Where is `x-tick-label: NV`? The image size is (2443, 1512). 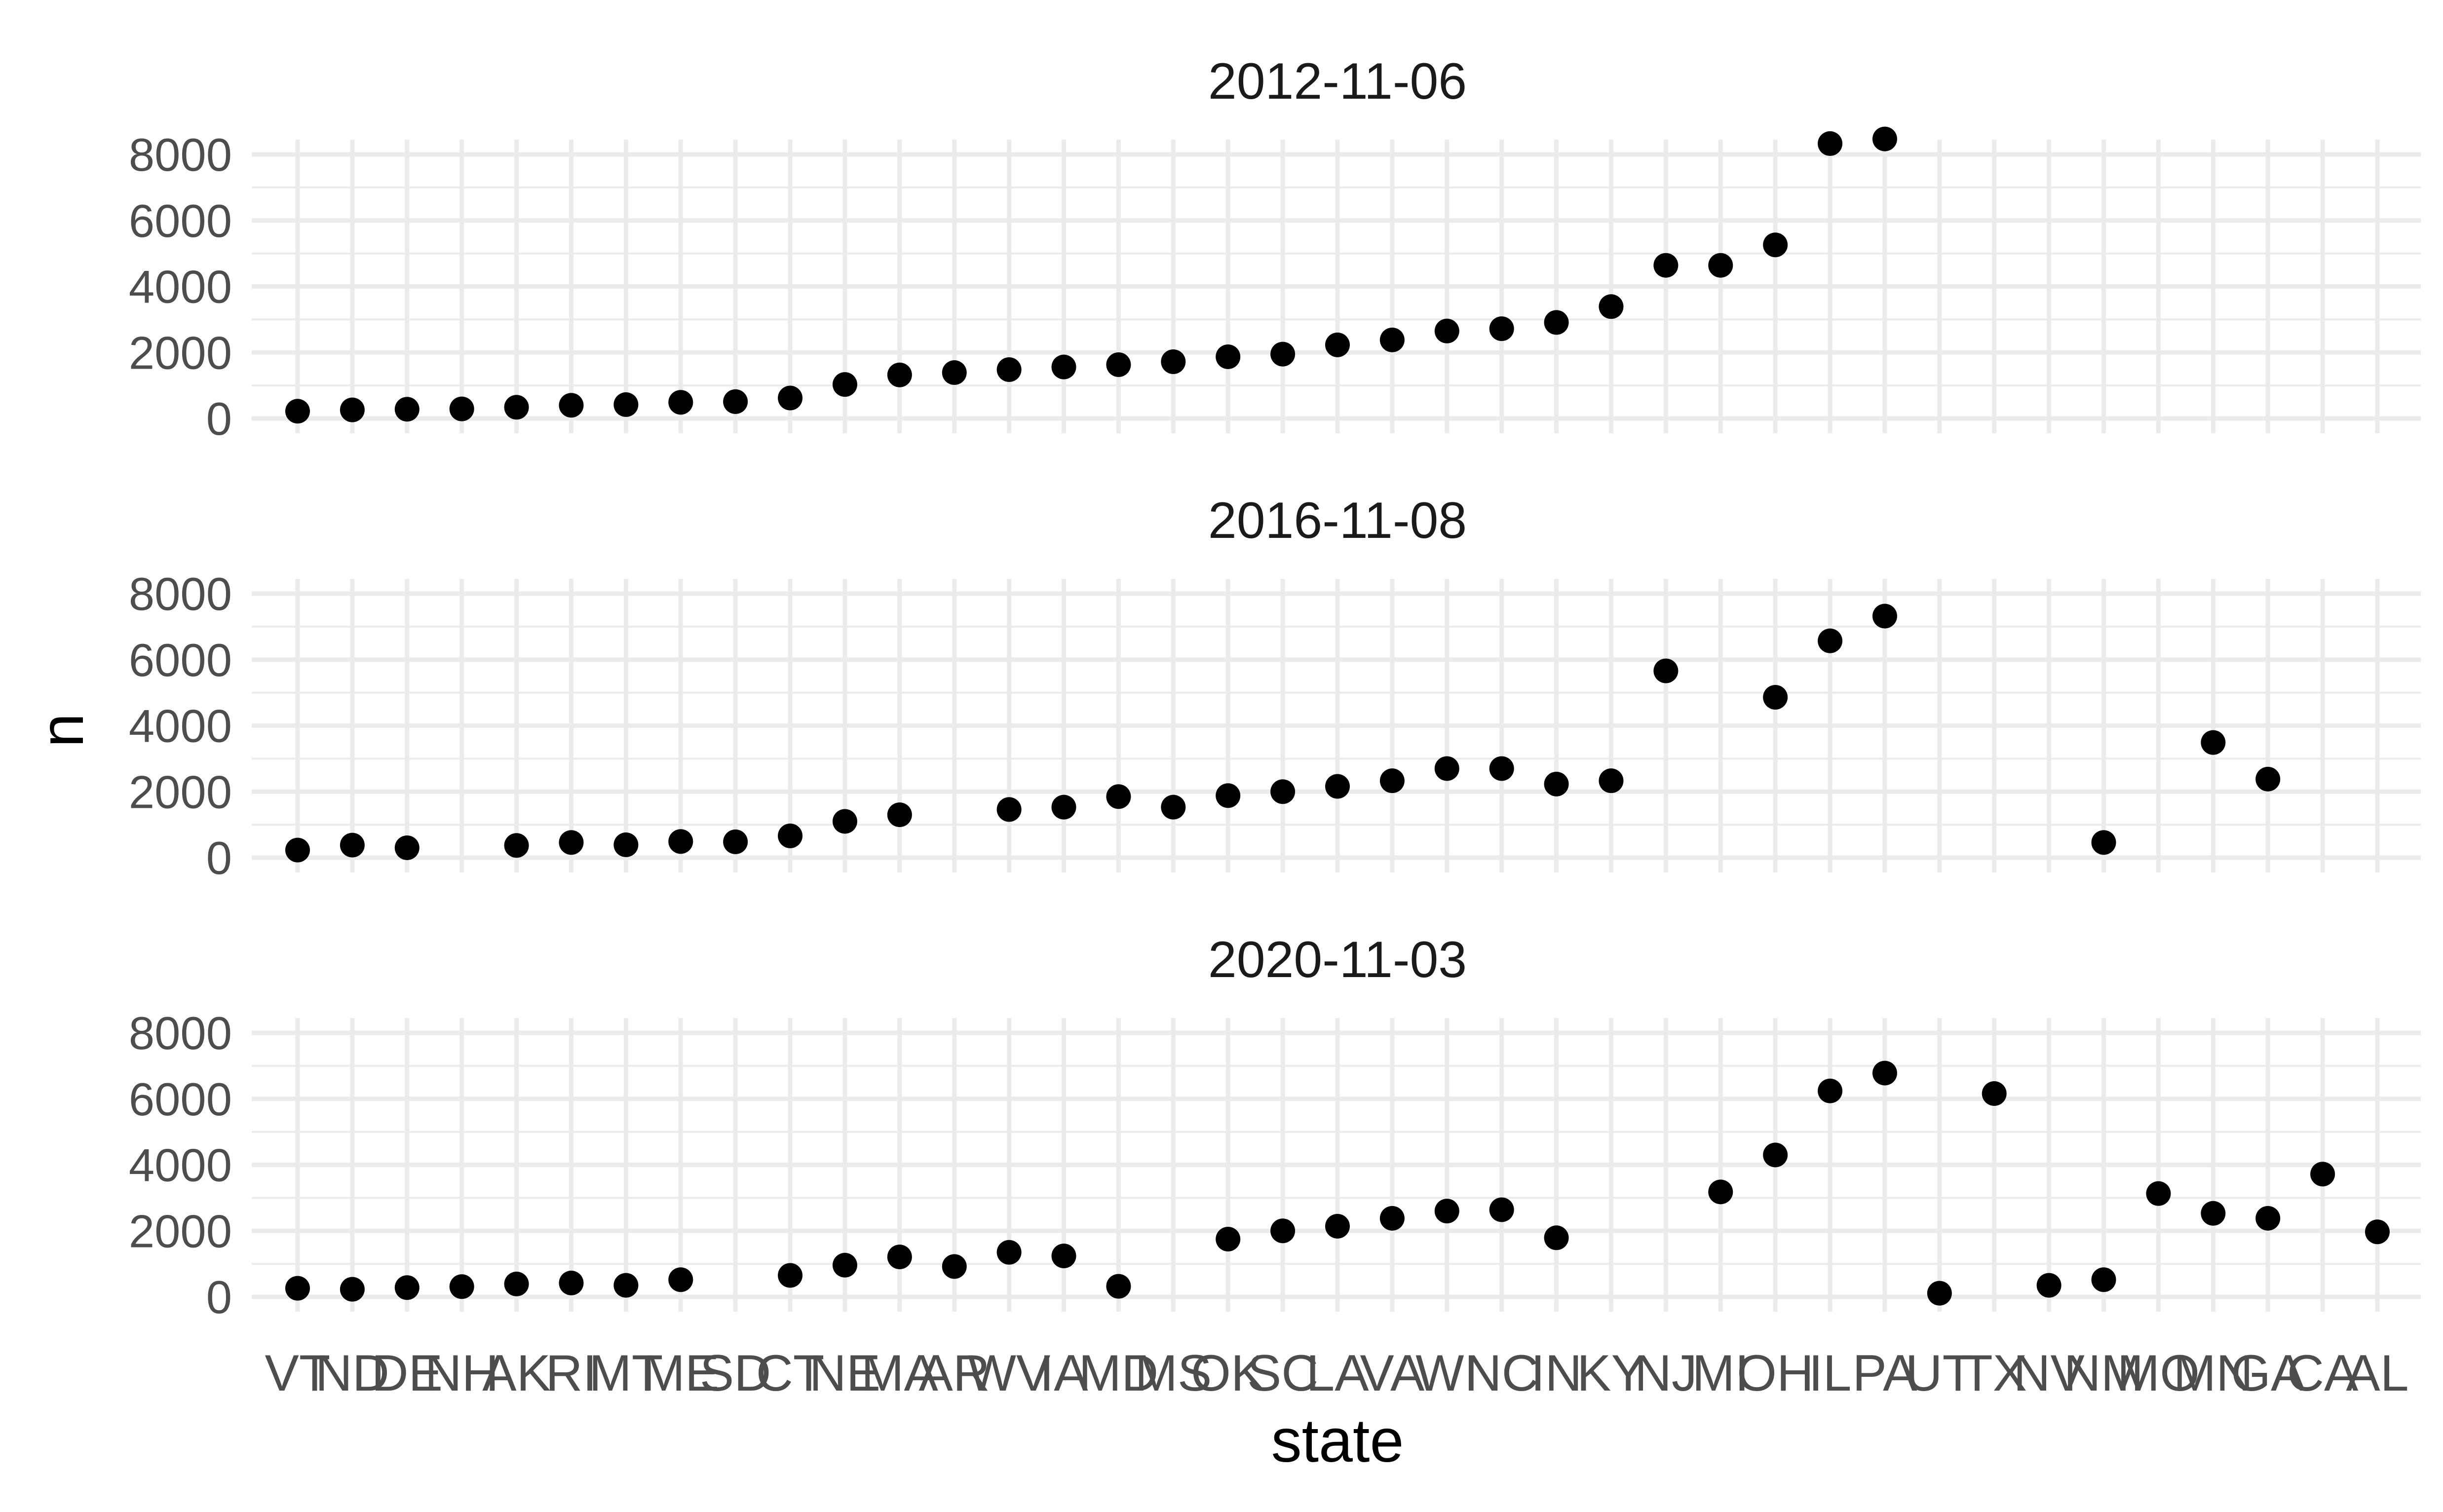 x-tick-label: NV is located at coordinates (2048, 1374).